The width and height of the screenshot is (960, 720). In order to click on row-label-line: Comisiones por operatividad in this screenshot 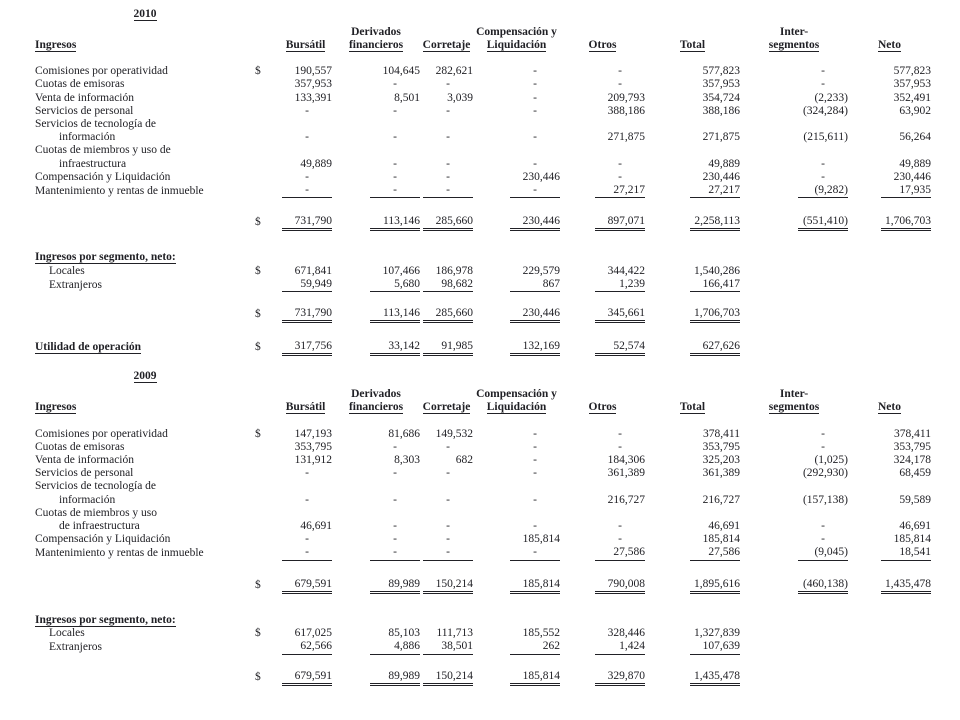, I will do `click(101, 71)`.